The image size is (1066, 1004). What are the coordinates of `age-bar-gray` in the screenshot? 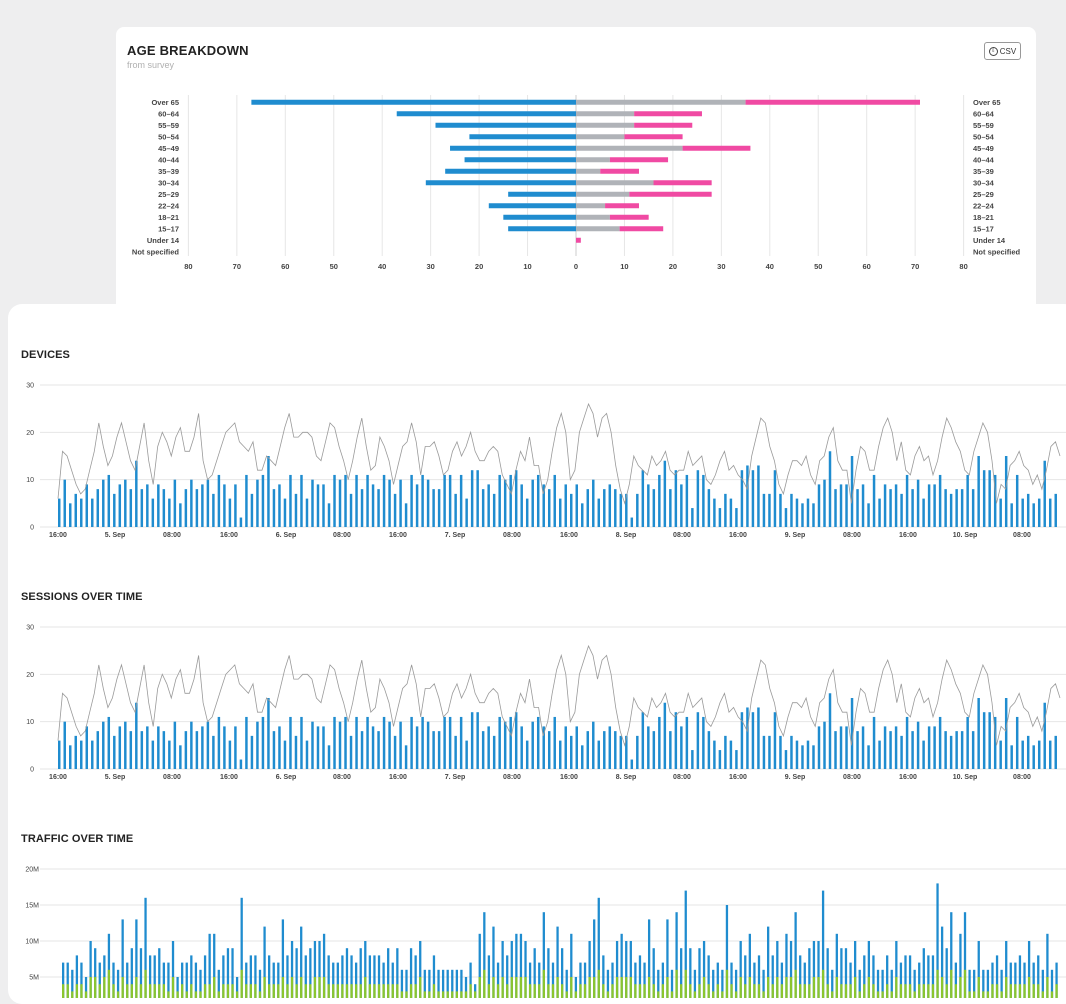 It's located at (603, 194).